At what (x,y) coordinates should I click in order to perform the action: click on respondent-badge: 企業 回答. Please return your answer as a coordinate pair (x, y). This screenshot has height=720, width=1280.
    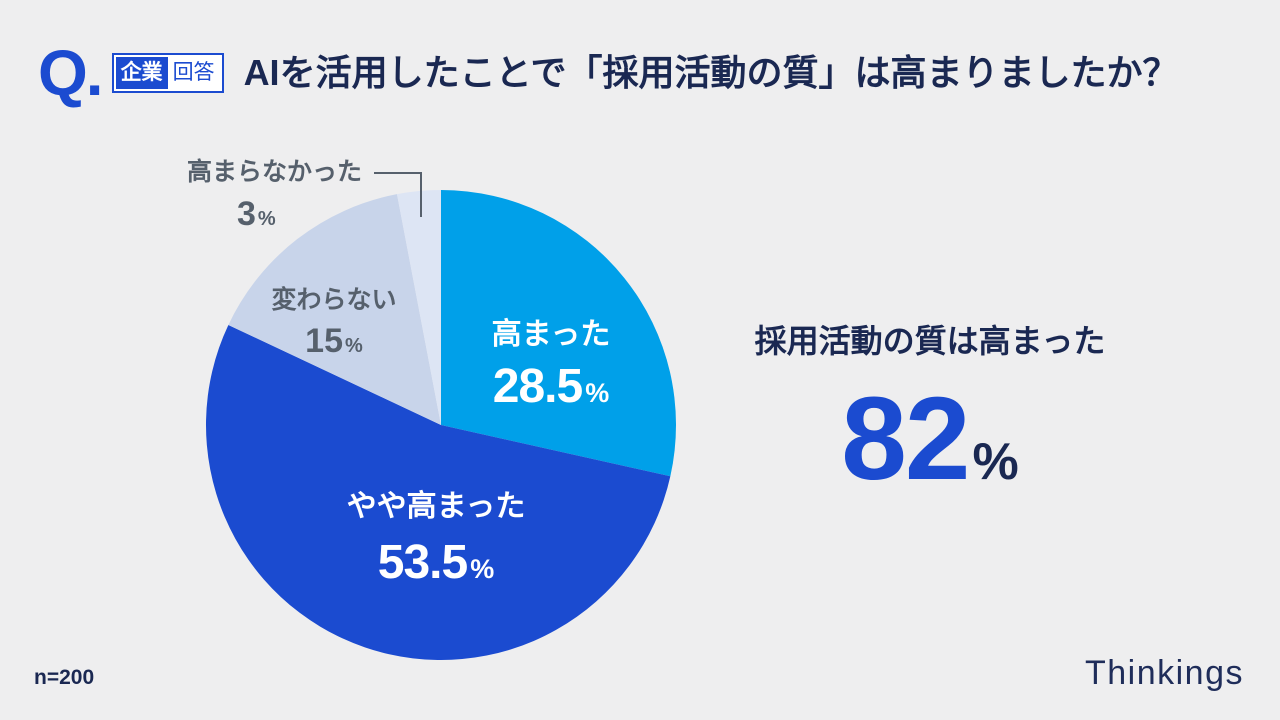
    Looking at the image, I should click on (167, 73).